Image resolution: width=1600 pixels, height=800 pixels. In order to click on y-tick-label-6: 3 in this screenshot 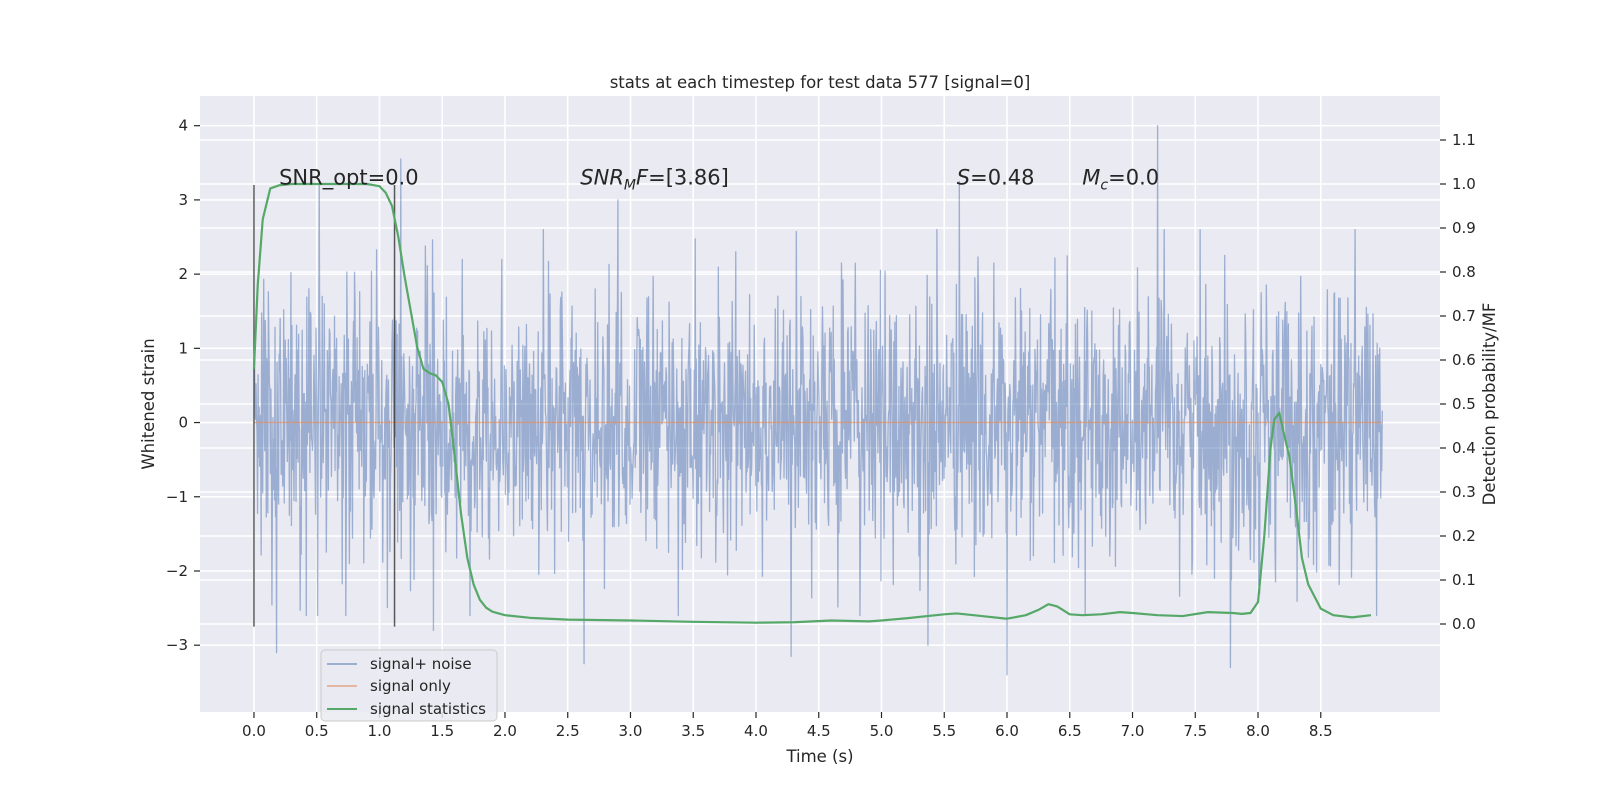, I will do `click(183, 200)`.